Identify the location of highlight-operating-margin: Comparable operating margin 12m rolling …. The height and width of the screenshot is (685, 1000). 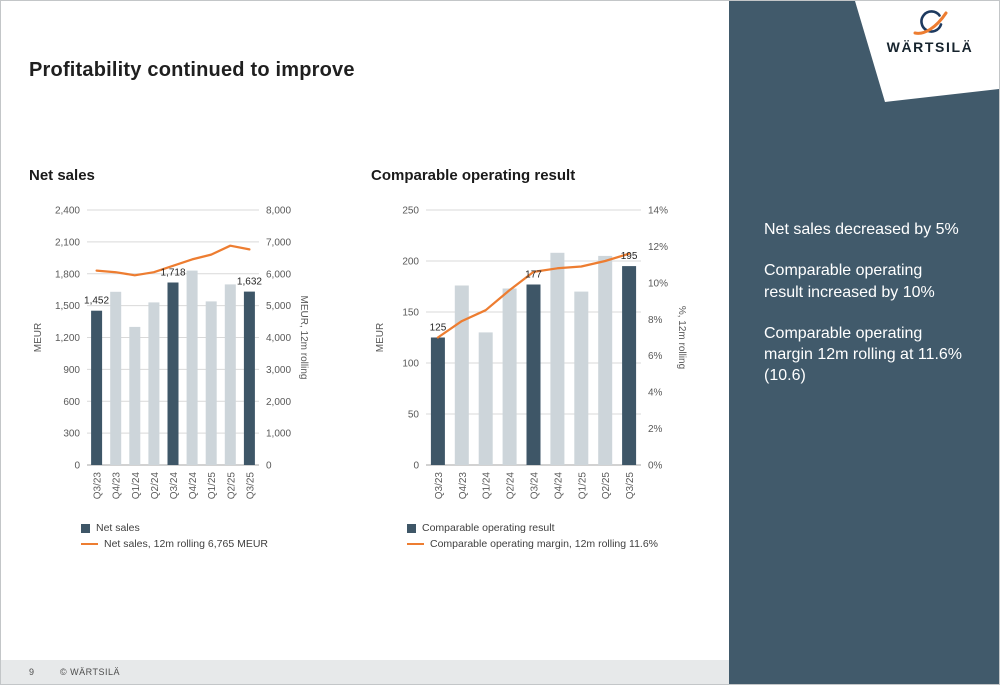
(863, 354).